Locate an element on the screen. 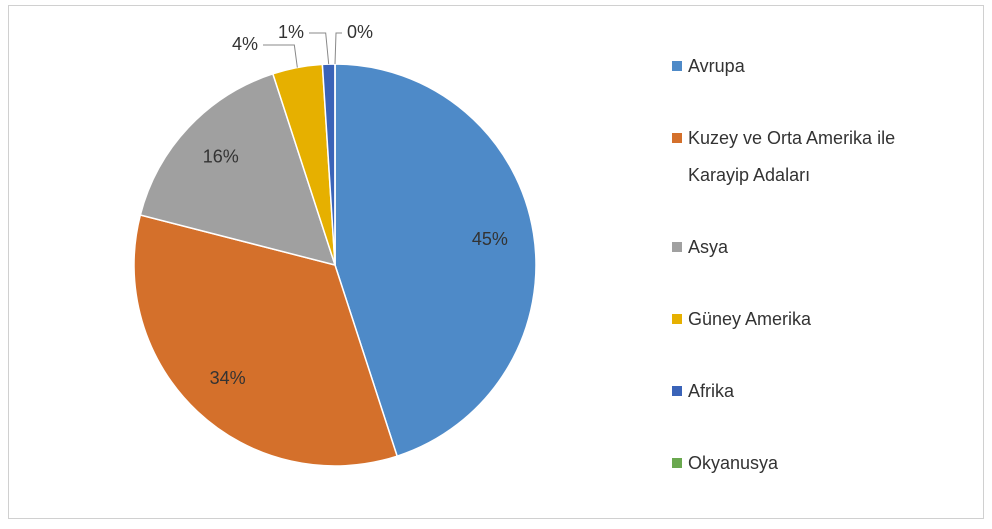  data-label: 1% is located at coordinates (291, 32).